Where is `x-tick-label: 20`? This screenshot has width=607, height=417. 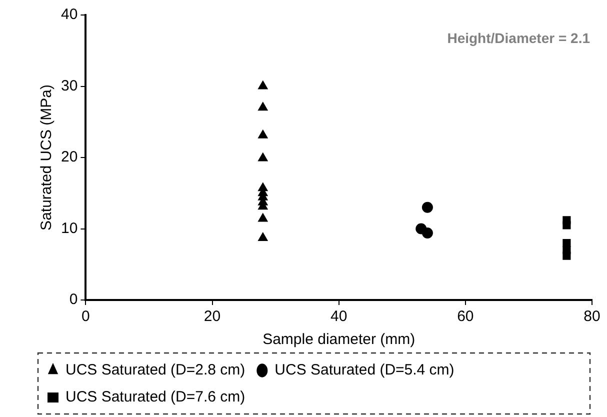
x-tick-label: 20 is located at coordinates (212, 317).